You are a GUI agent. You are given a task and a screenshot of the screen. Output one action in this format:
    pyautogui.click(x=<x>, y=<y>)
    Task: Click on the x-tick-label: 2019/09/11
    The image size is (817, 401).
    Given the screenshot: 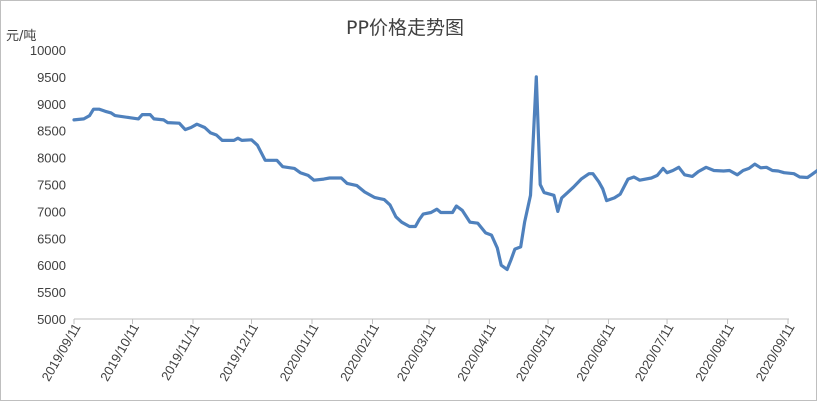 What is the action you would take?
    pyautogui.click(x=61, y=352)
    